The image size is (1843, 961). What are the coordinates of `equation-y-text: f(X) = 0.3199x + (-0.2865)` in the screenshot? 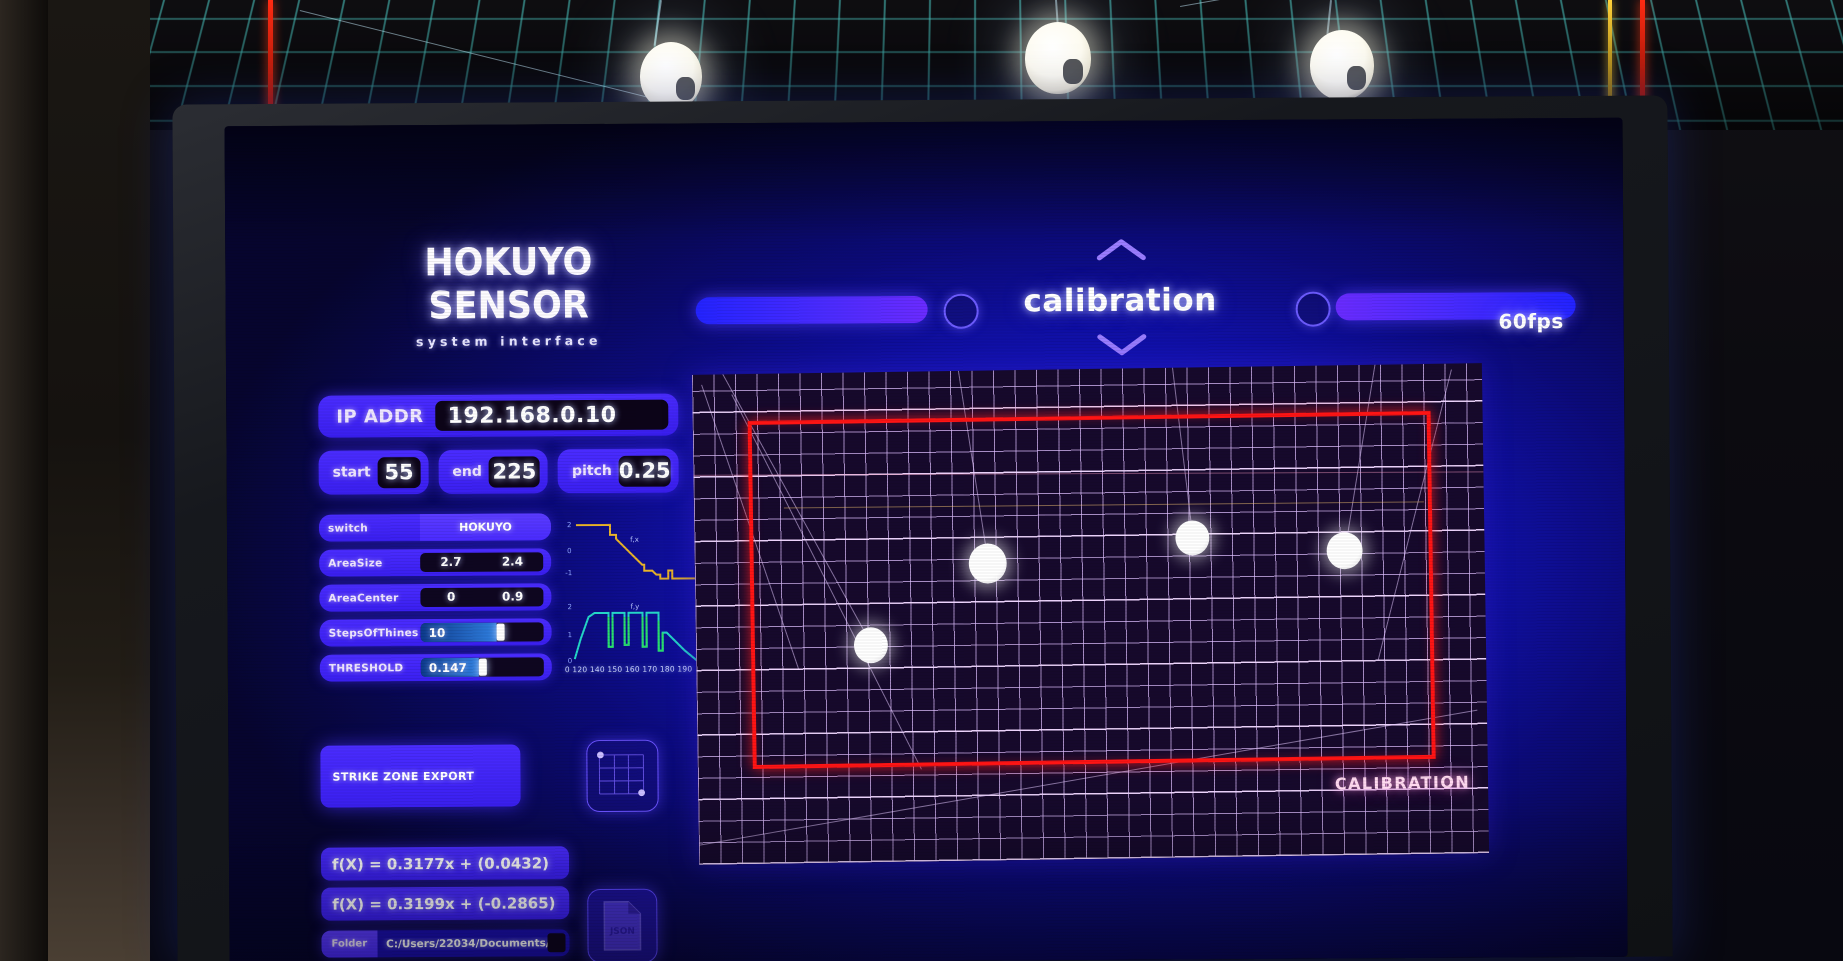 It's located at (444, 903).